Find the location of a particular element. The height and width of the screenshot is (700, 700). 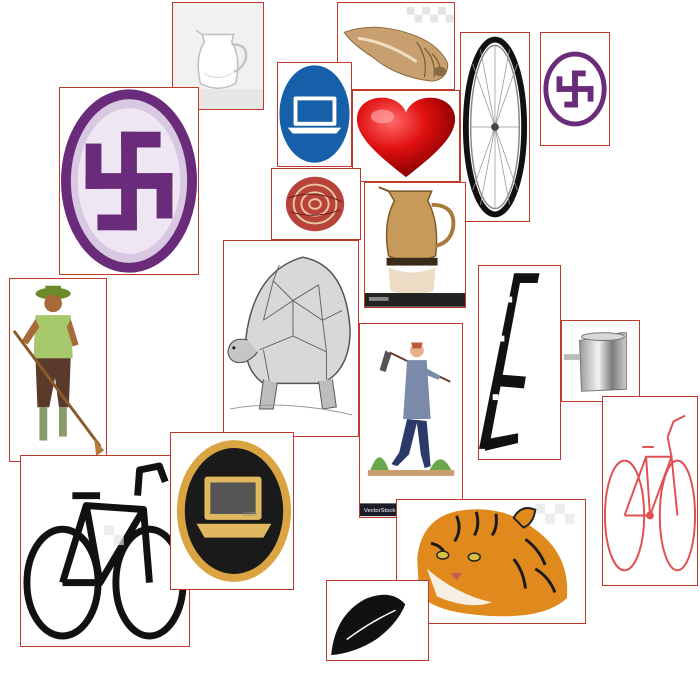

laptop-icon: .com is located at coordinates (232, 511).